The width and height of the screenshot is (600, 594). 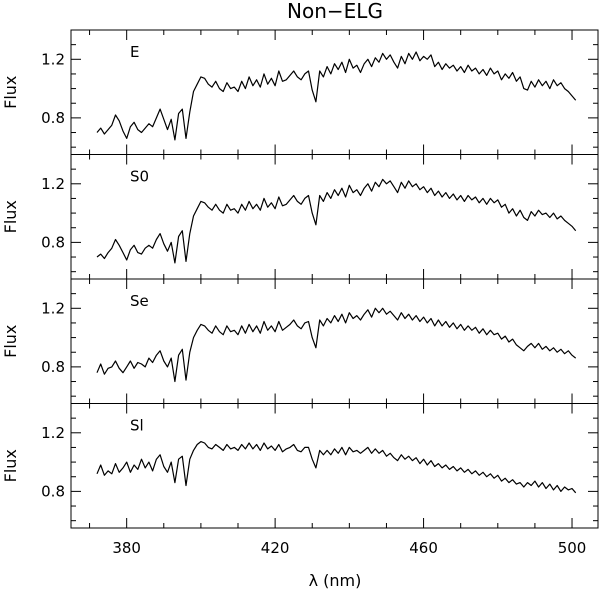 What do you see at coordinates (336, 467) in the screenshot?
I see `spectrum-line-Sl` at bounding box center [336, 467].